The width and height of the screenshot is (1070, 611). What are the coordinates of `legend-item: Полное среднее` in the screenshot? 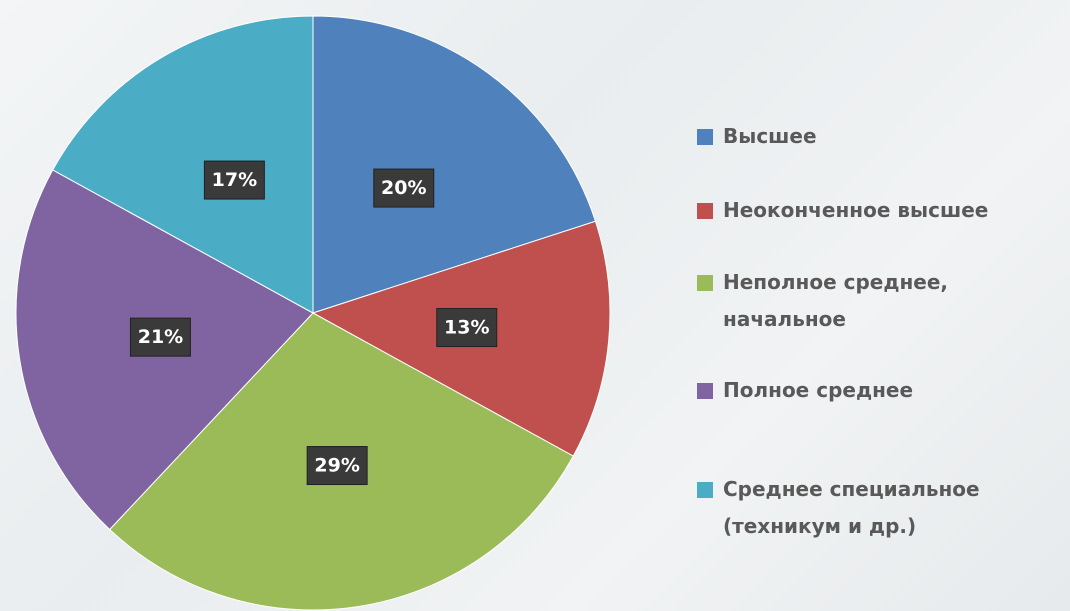 It's located at (867, 390).